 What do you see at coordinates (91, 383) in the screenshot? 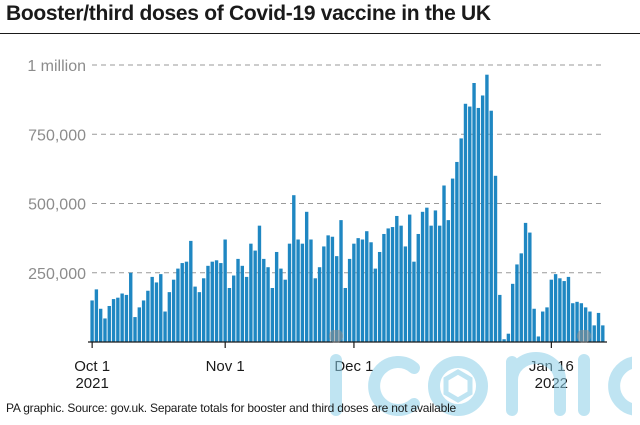
I see `x-tick-year-label: 2021` at bounding box center [91, 383].